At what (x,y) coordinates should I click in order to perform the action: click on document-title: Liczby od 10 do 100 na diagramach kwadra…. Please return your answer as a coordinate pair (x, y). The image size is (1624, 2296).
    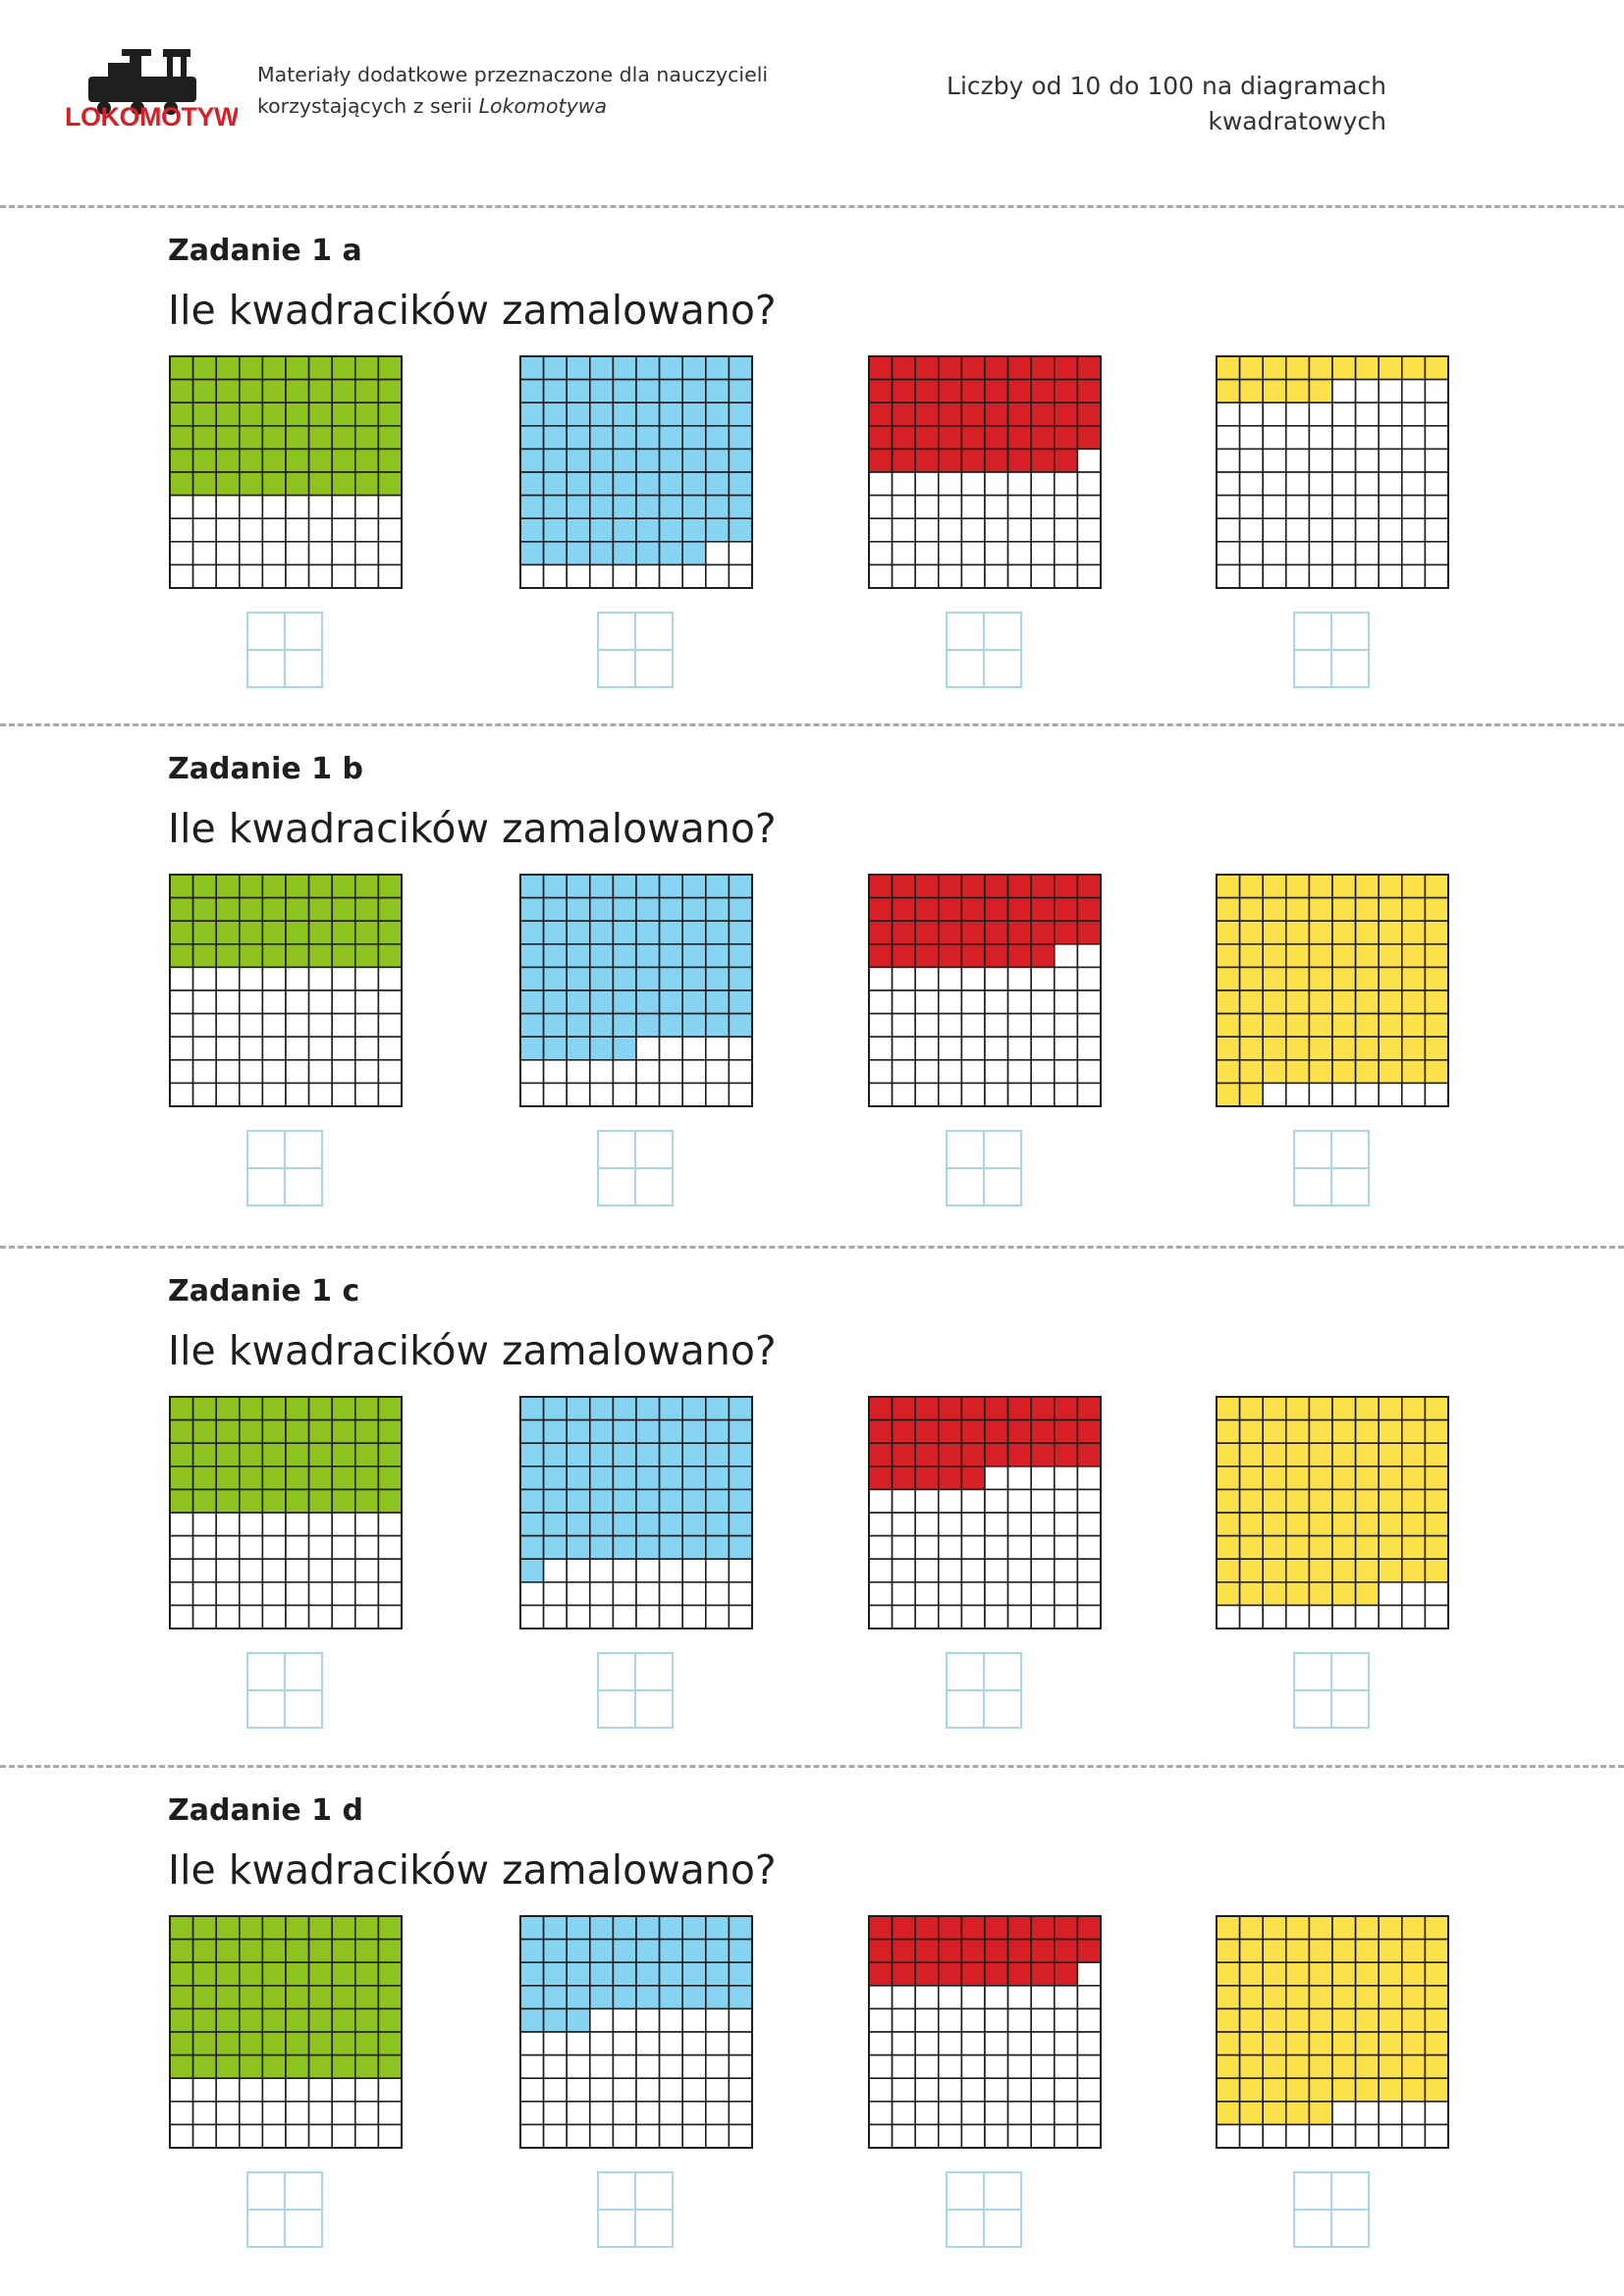
    Looking at the image, I should click on (1111, 104).